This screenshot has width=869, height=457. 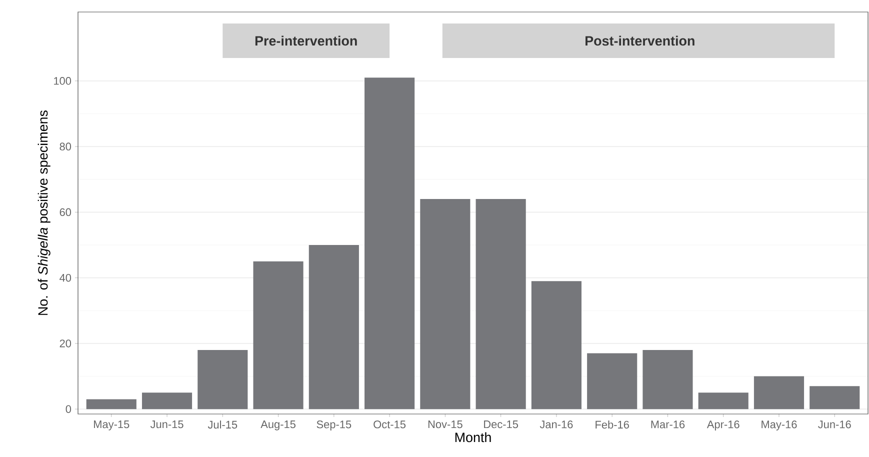 What do you see at coordinates (167, 424) in the screenshot?
I see `x-tick-label: Jun-15` at bounding box center [167, 424].